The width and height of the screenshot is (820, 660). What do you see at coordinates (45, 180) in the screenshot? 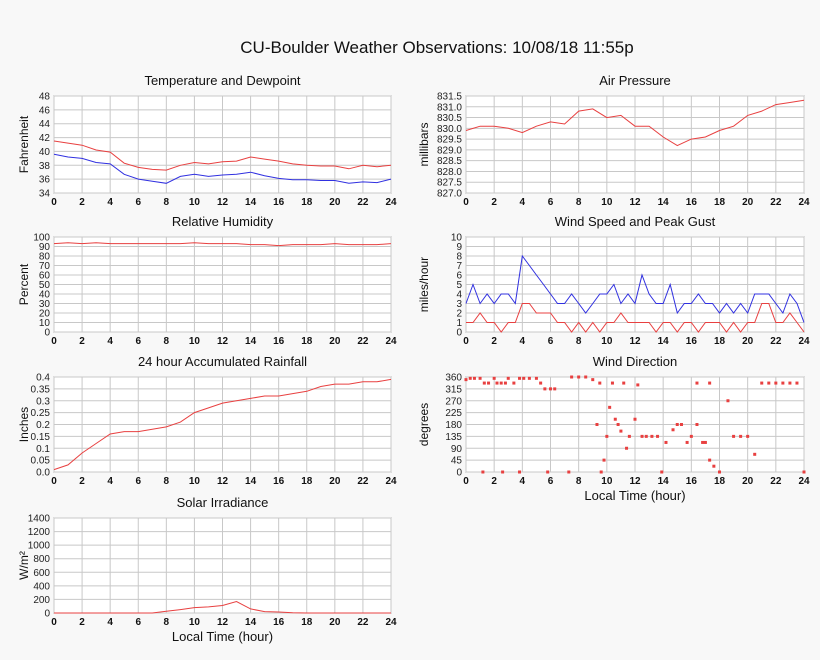
I see `y-tick-label: 36` at bounding box center [45, 180].